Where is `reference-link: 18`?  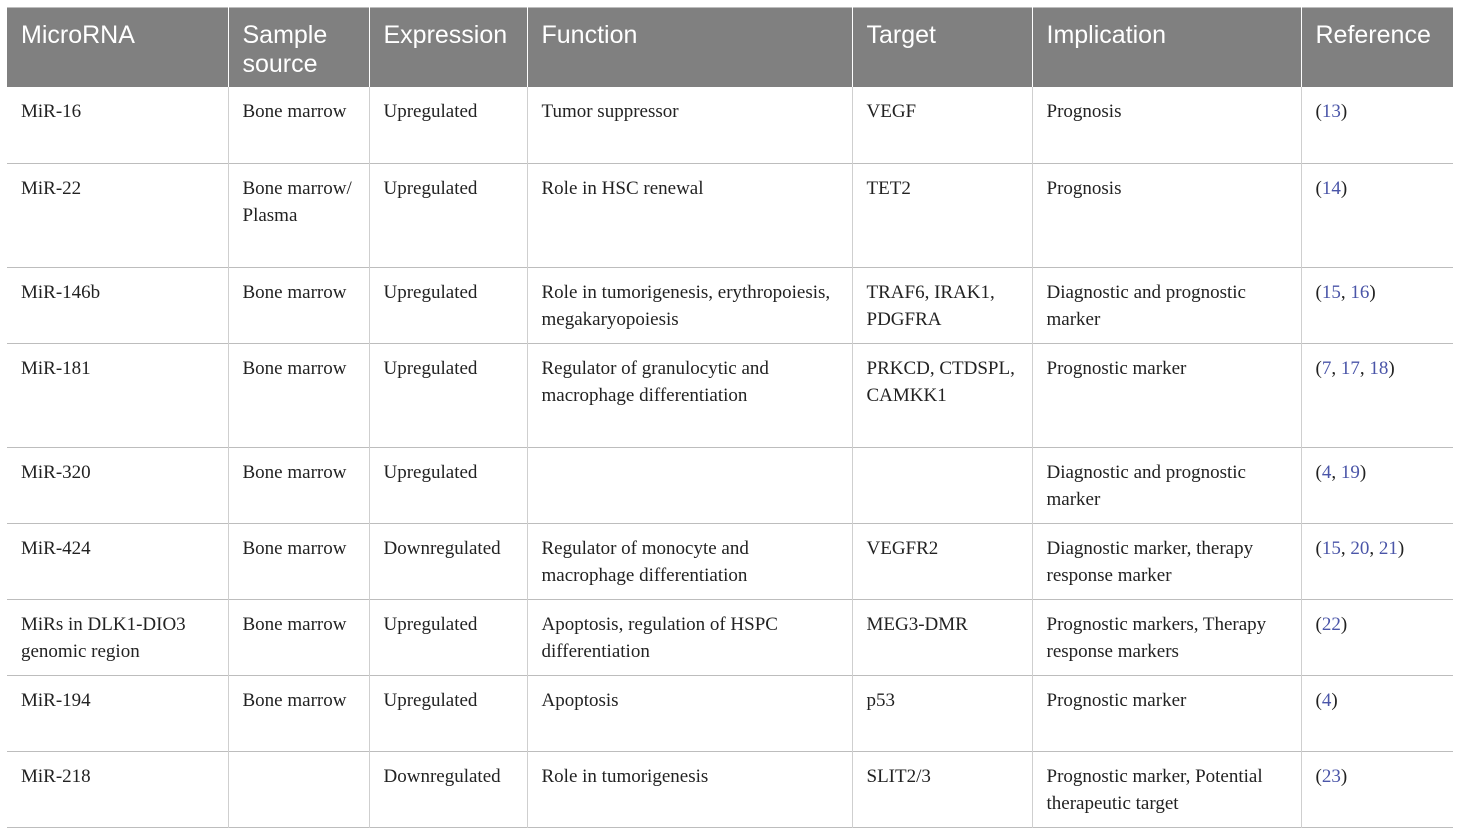
reference-link: 18 is located at coordinates (1379, 368).